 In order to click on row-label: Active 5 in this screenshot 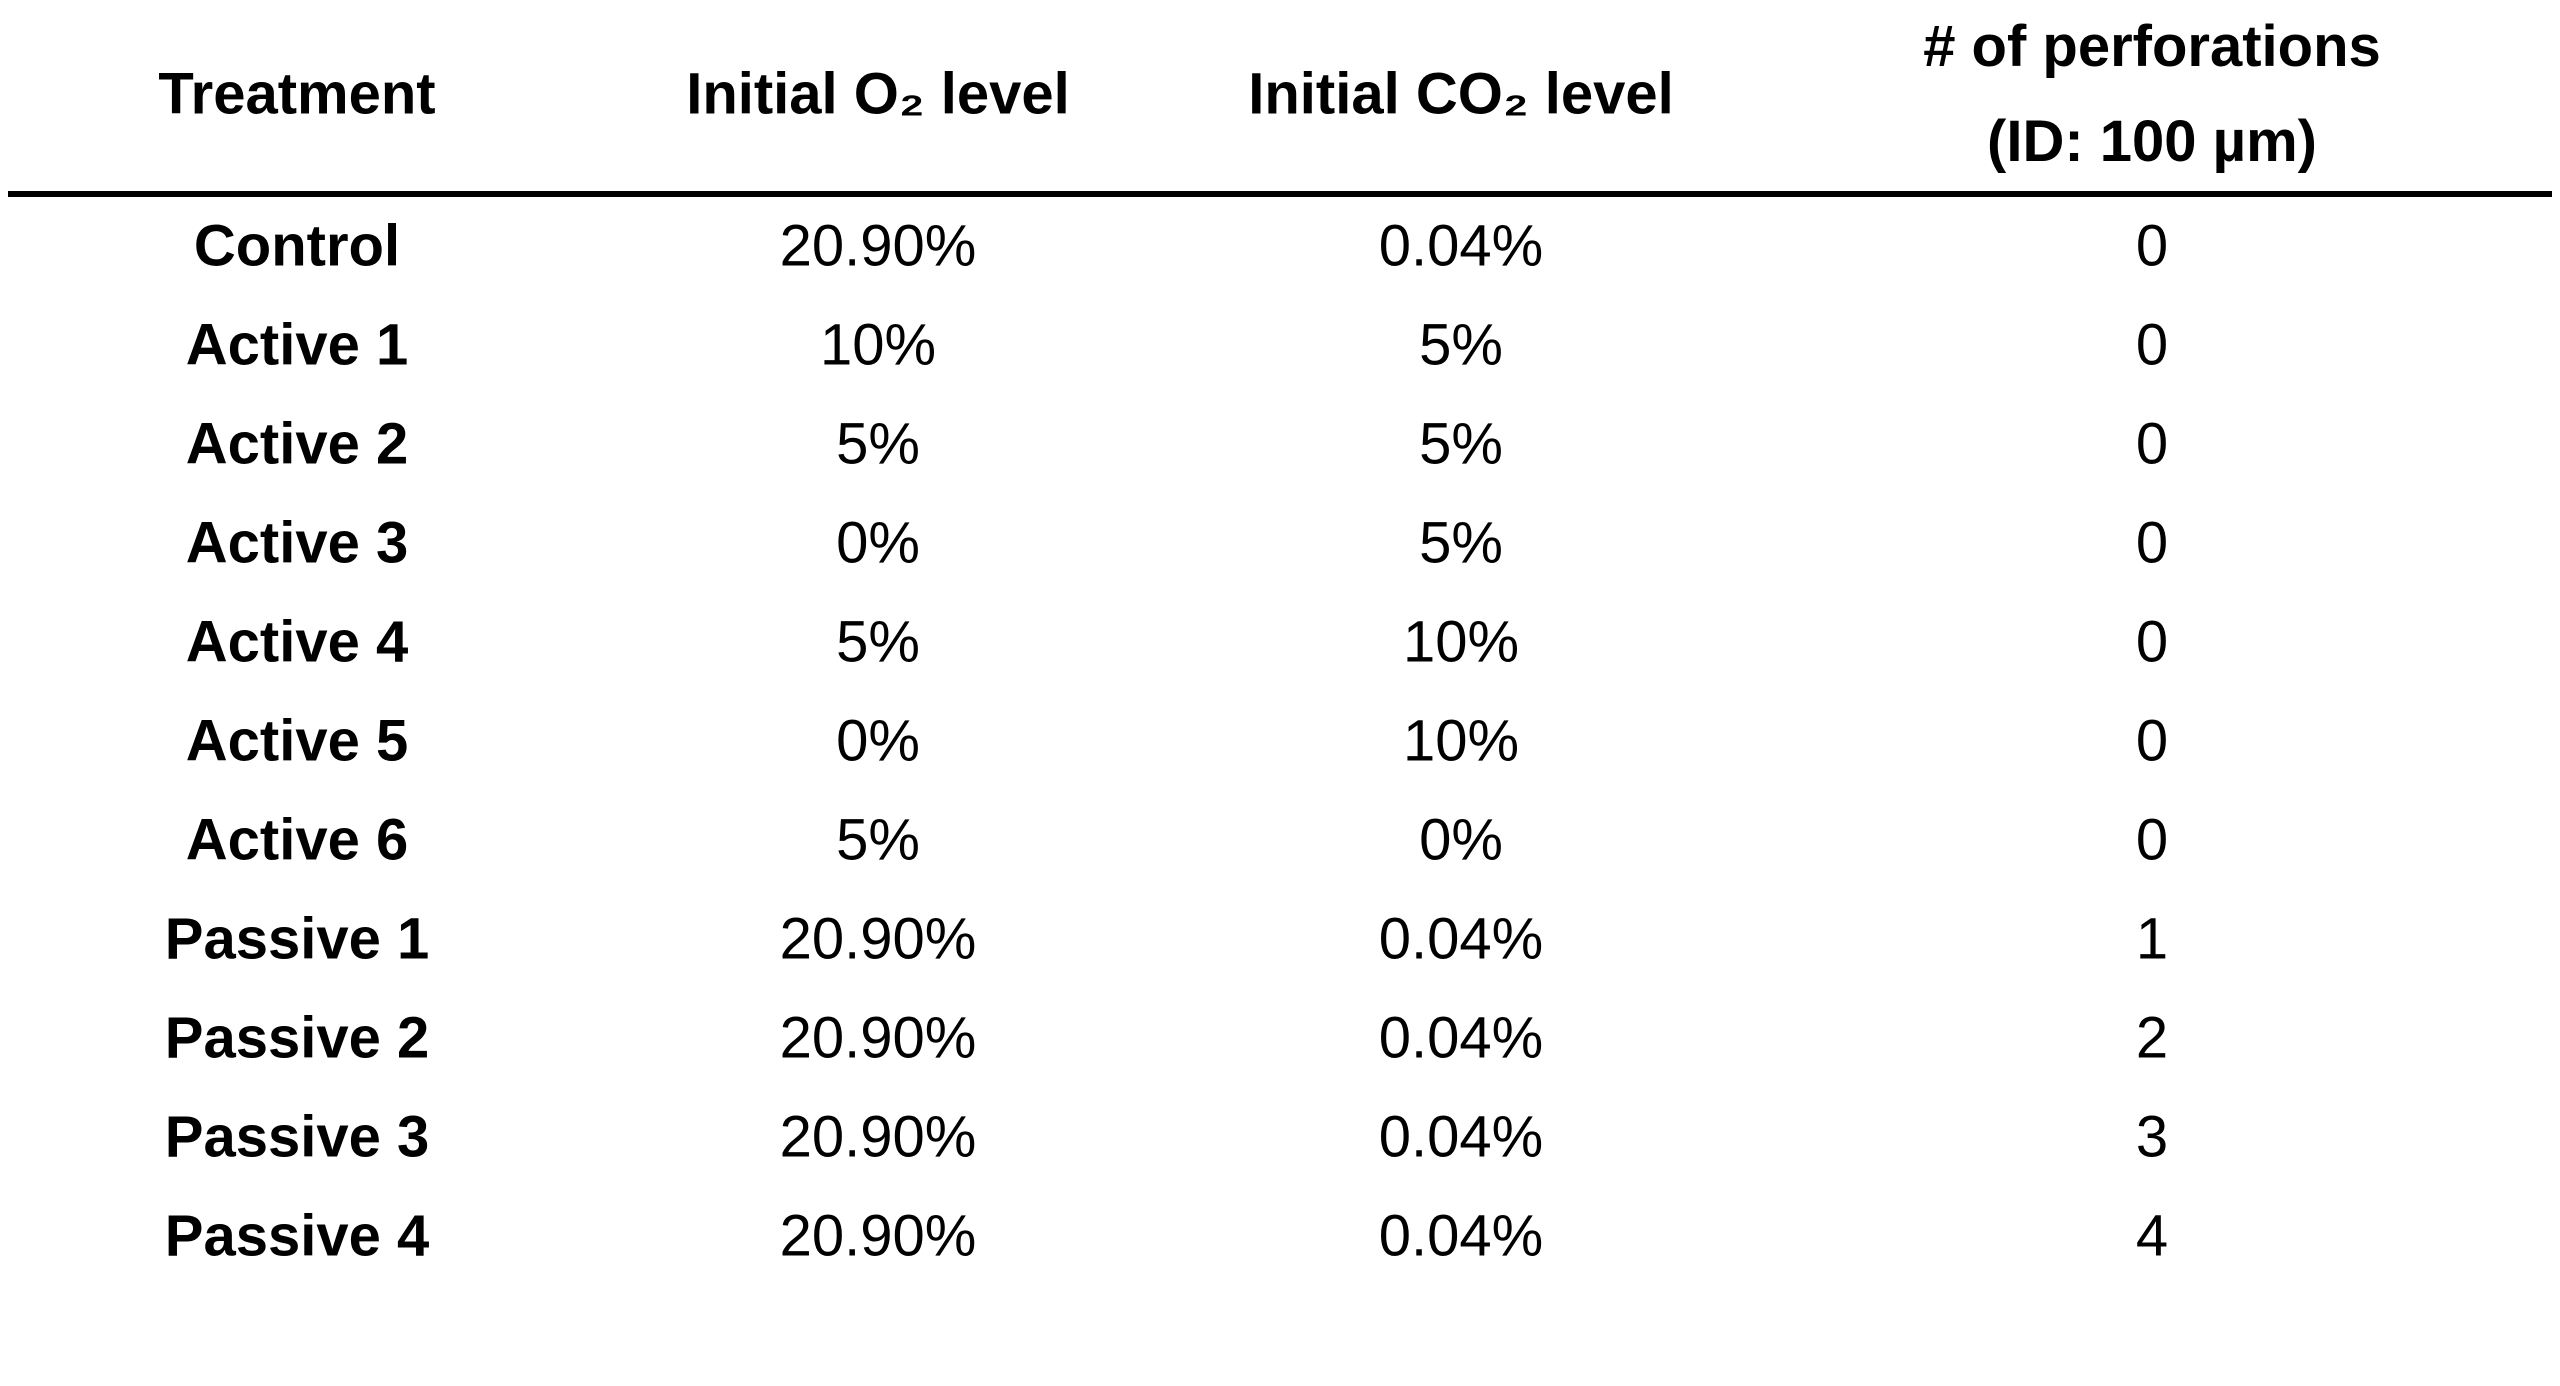, I will do `click(297, 740)`.